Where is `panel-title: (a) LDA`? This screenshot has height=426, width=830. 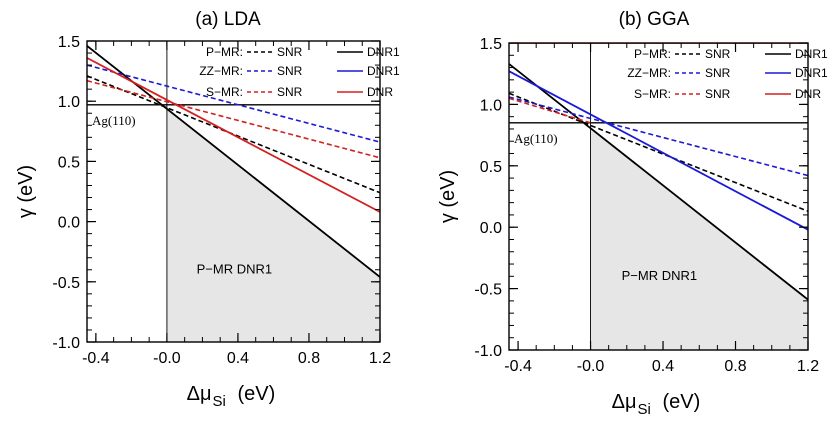
panel-title: (a) LDA is located at coordinates (228, 19).